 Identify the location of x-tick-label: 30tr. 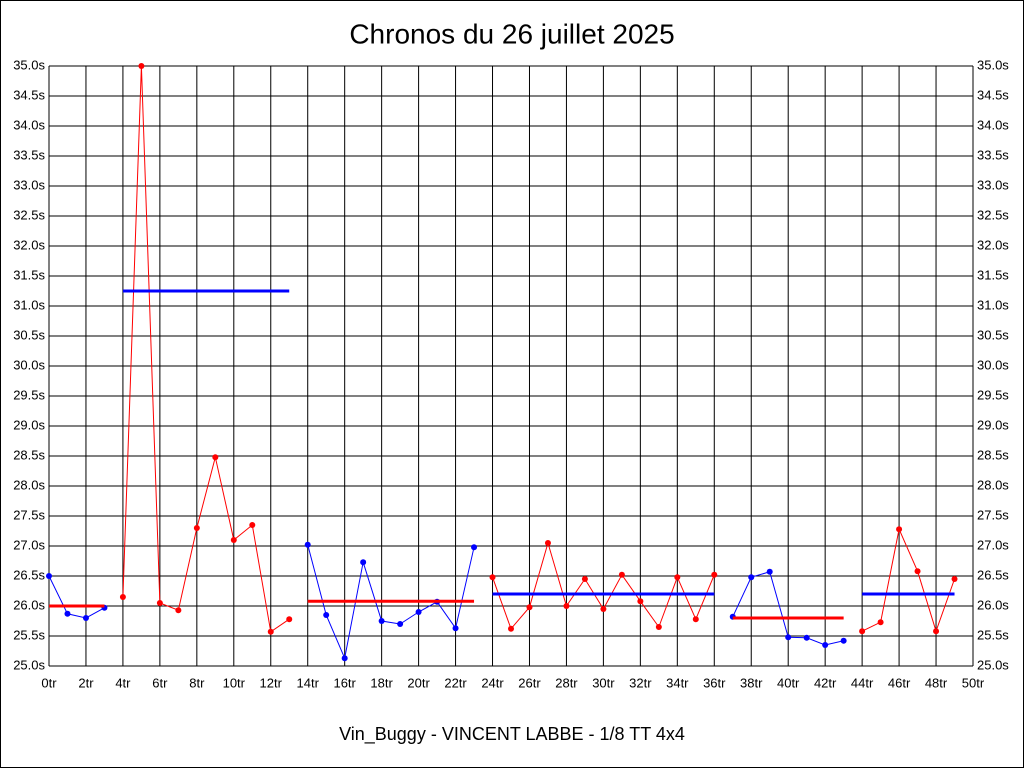
(603, 682).